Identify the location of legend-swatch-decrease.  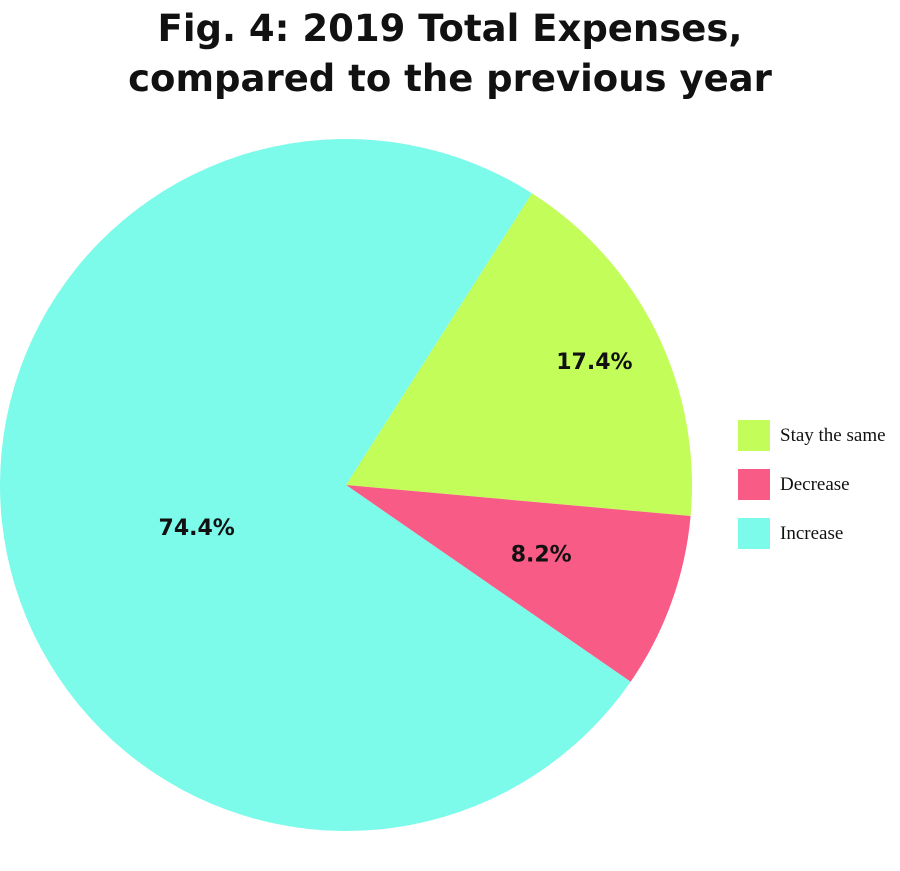
(754, 484).